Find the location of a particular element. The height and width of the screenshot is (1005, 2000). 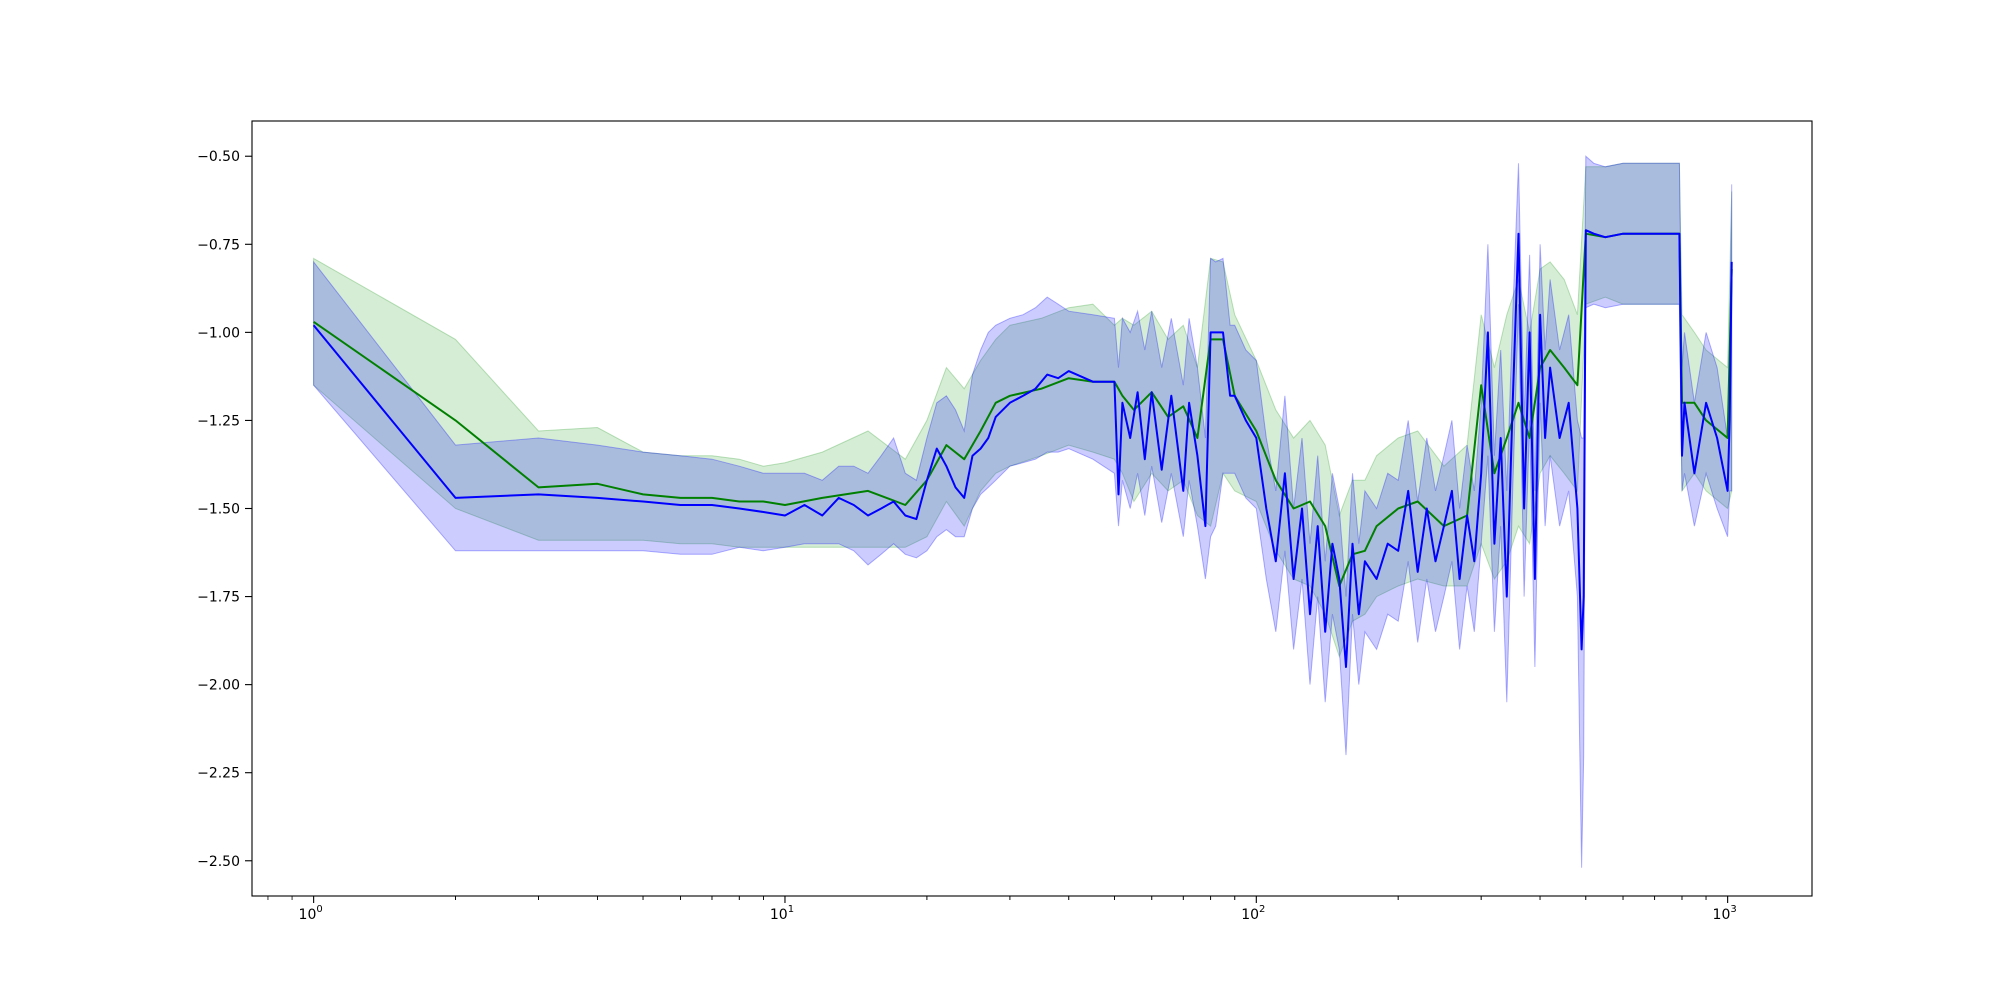

y-tick-label: −2.00 is located at coordinates (218, 686).